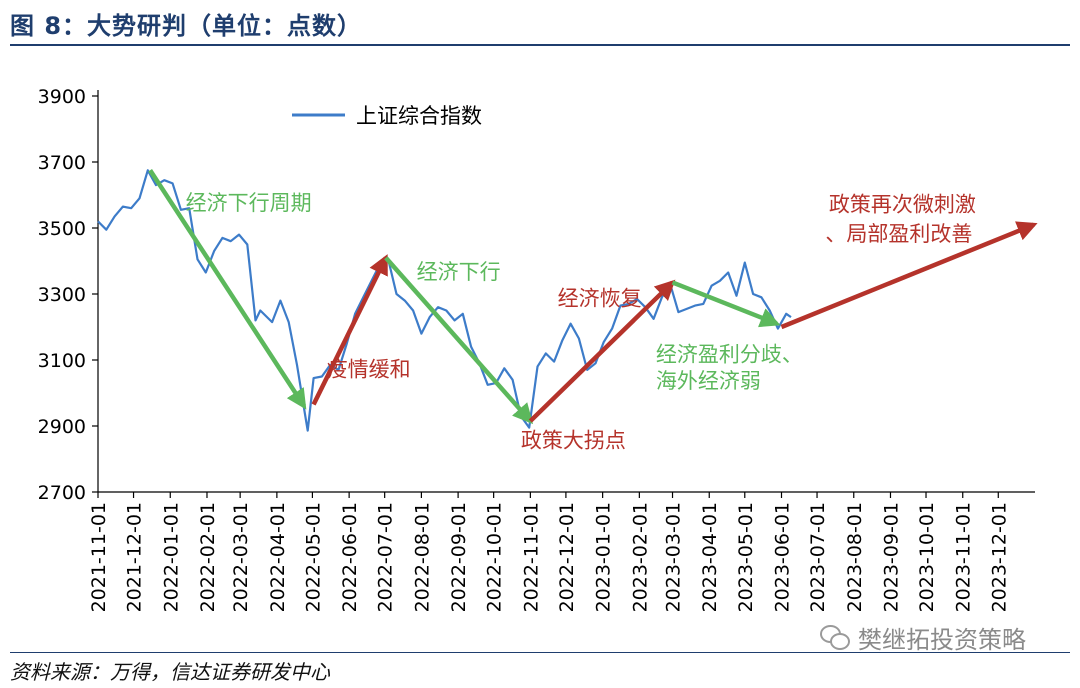  Describe the element at coordinates (600, 299) in the screenshot. I see `annotation-label: 经济恢复` at that location.